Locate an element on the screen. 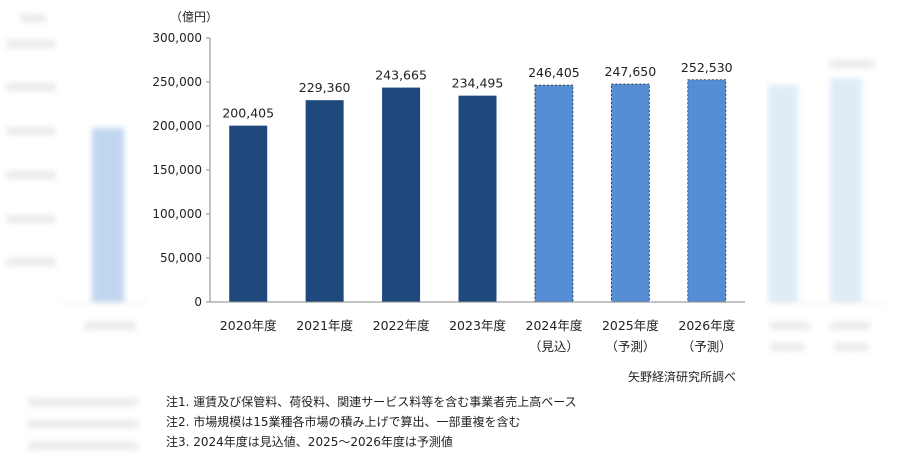  y-tick-label: 300,000 is located at coordinates (177, 38).